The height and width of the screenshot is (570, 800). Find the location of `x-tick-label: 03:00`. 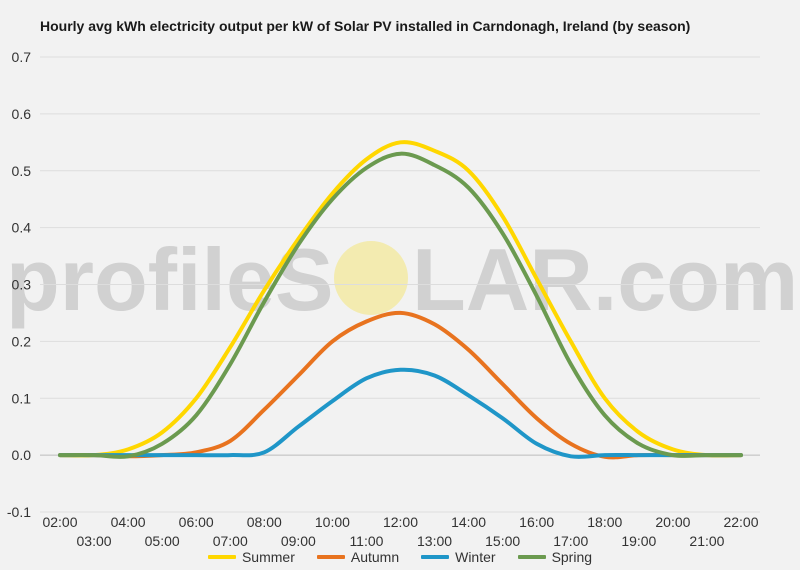

x-tick-label: 03:00 is located at coordinates (94, 541).